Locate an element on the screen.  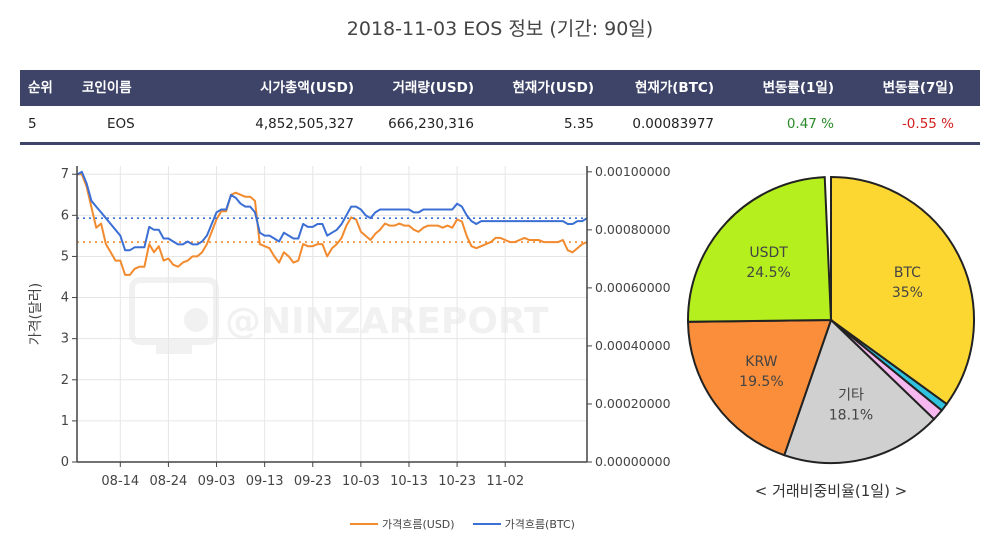
cell-market-cap: 4,852,505,327 is located at coordinates (304, 124).